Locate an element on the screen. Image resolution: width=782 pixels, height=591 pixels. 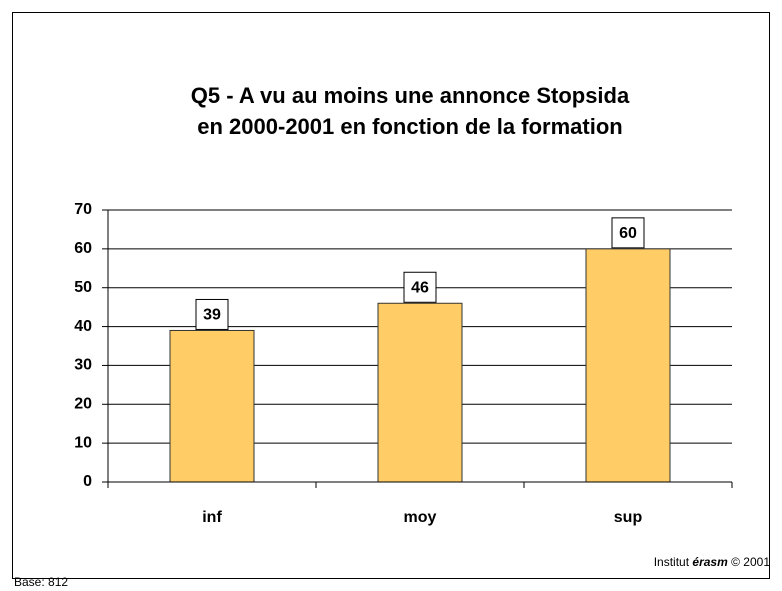
value-label: 60 is located at coordinates (628, 233).